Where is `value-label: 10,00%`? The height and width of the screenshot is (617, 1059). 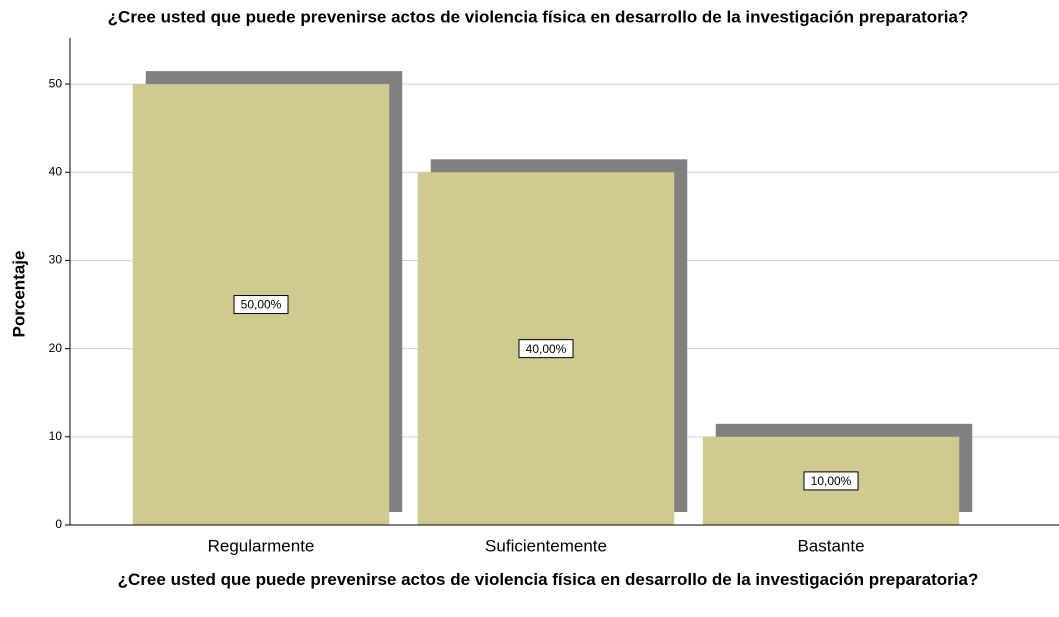 value-label: 10,00% is located at coordinates (831, 481).